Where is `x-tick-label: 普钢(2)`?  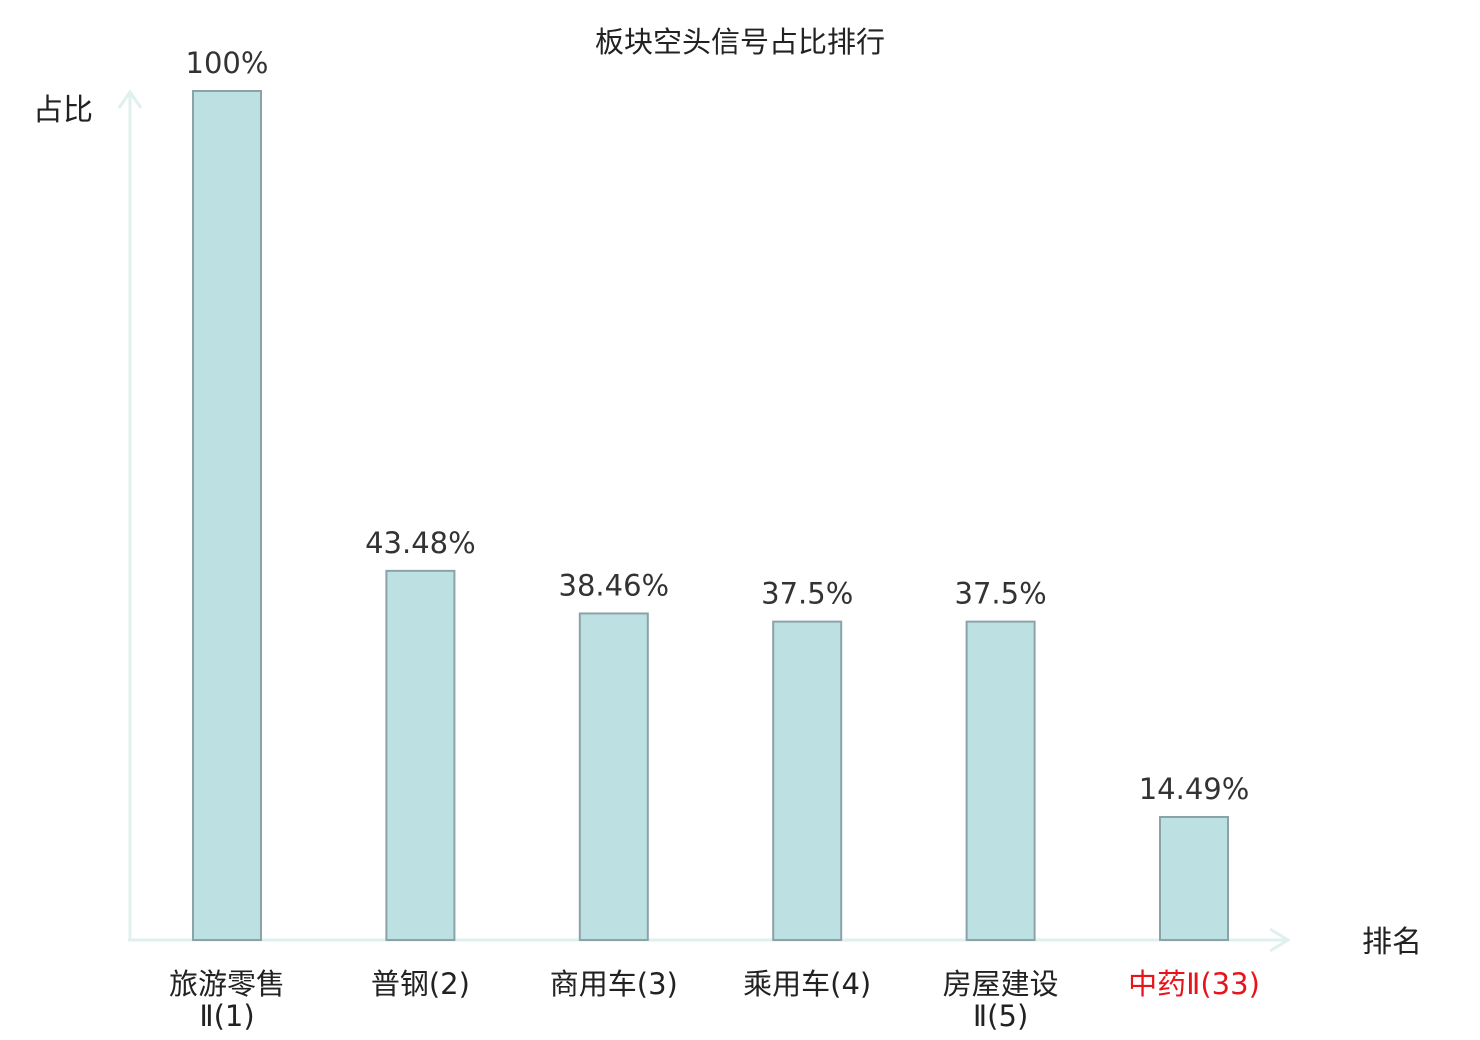
x-tick-label: 普钢(2) is located at coordinates (420, 984).